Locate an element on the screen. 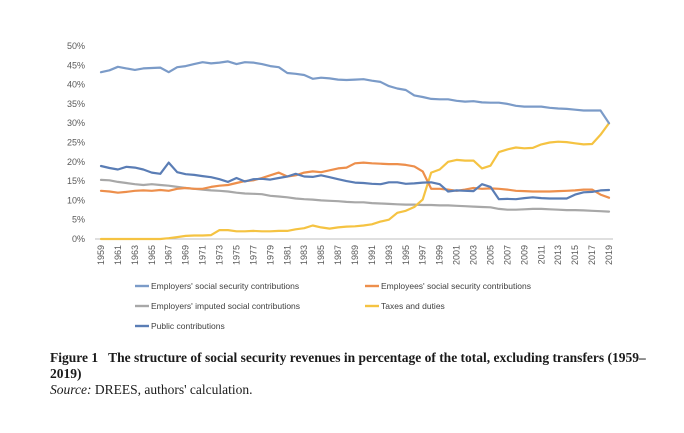  series-line-employers-imputed-social-contributions is located at coordinates (355, 195).